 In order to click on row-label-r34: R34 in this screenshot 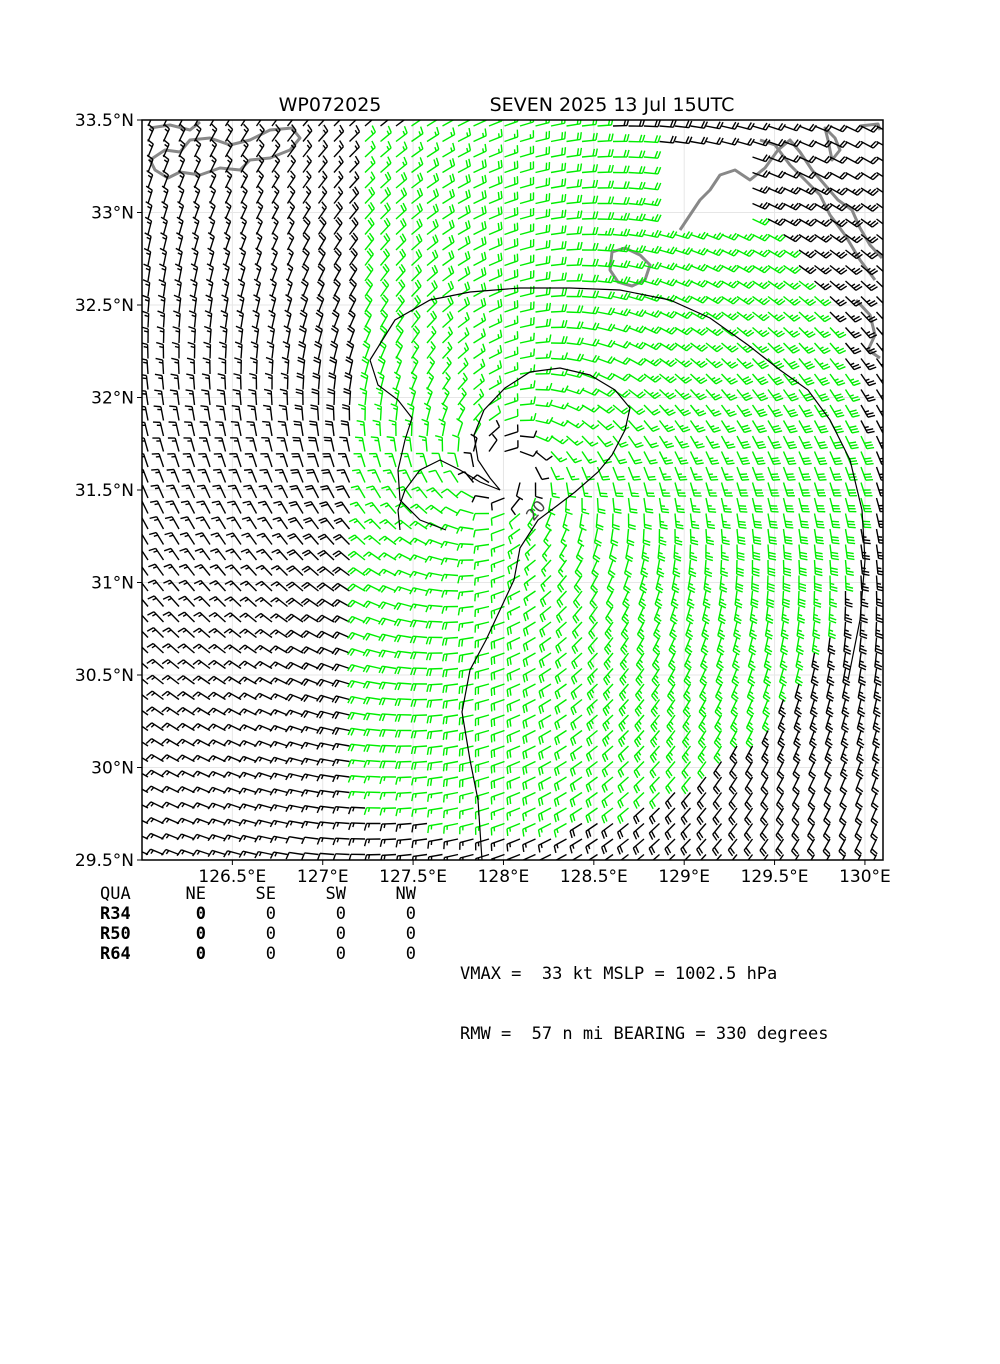, I will do `click(115, 914)`.